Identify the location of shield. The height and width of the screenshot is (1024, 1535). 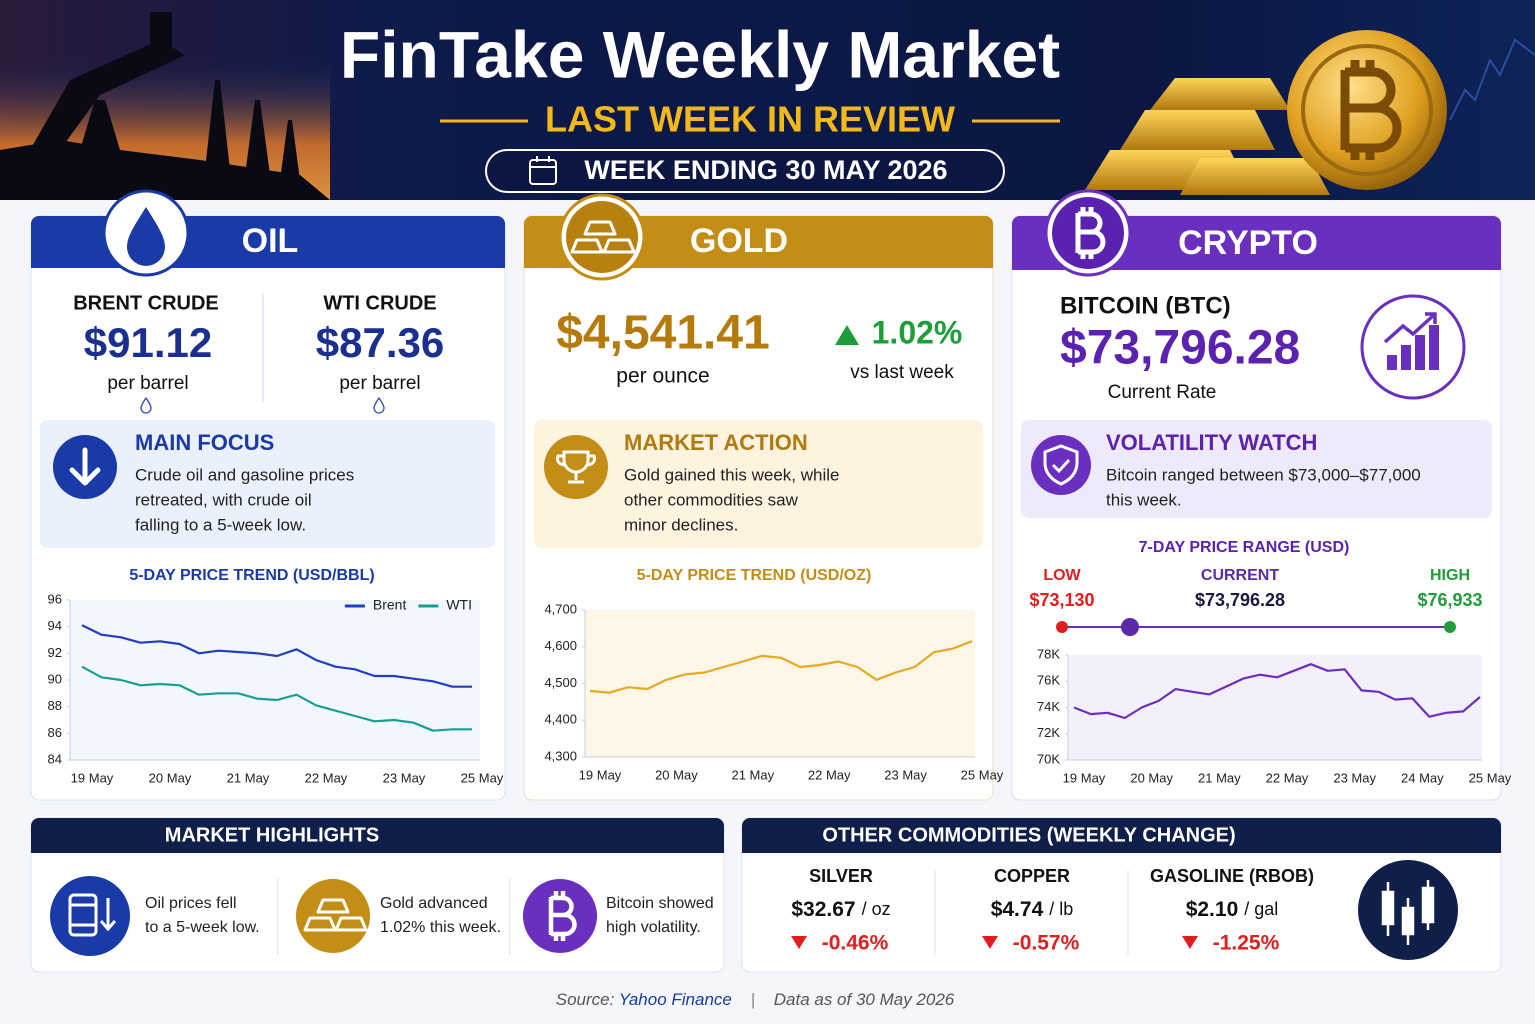
(1061, 465).